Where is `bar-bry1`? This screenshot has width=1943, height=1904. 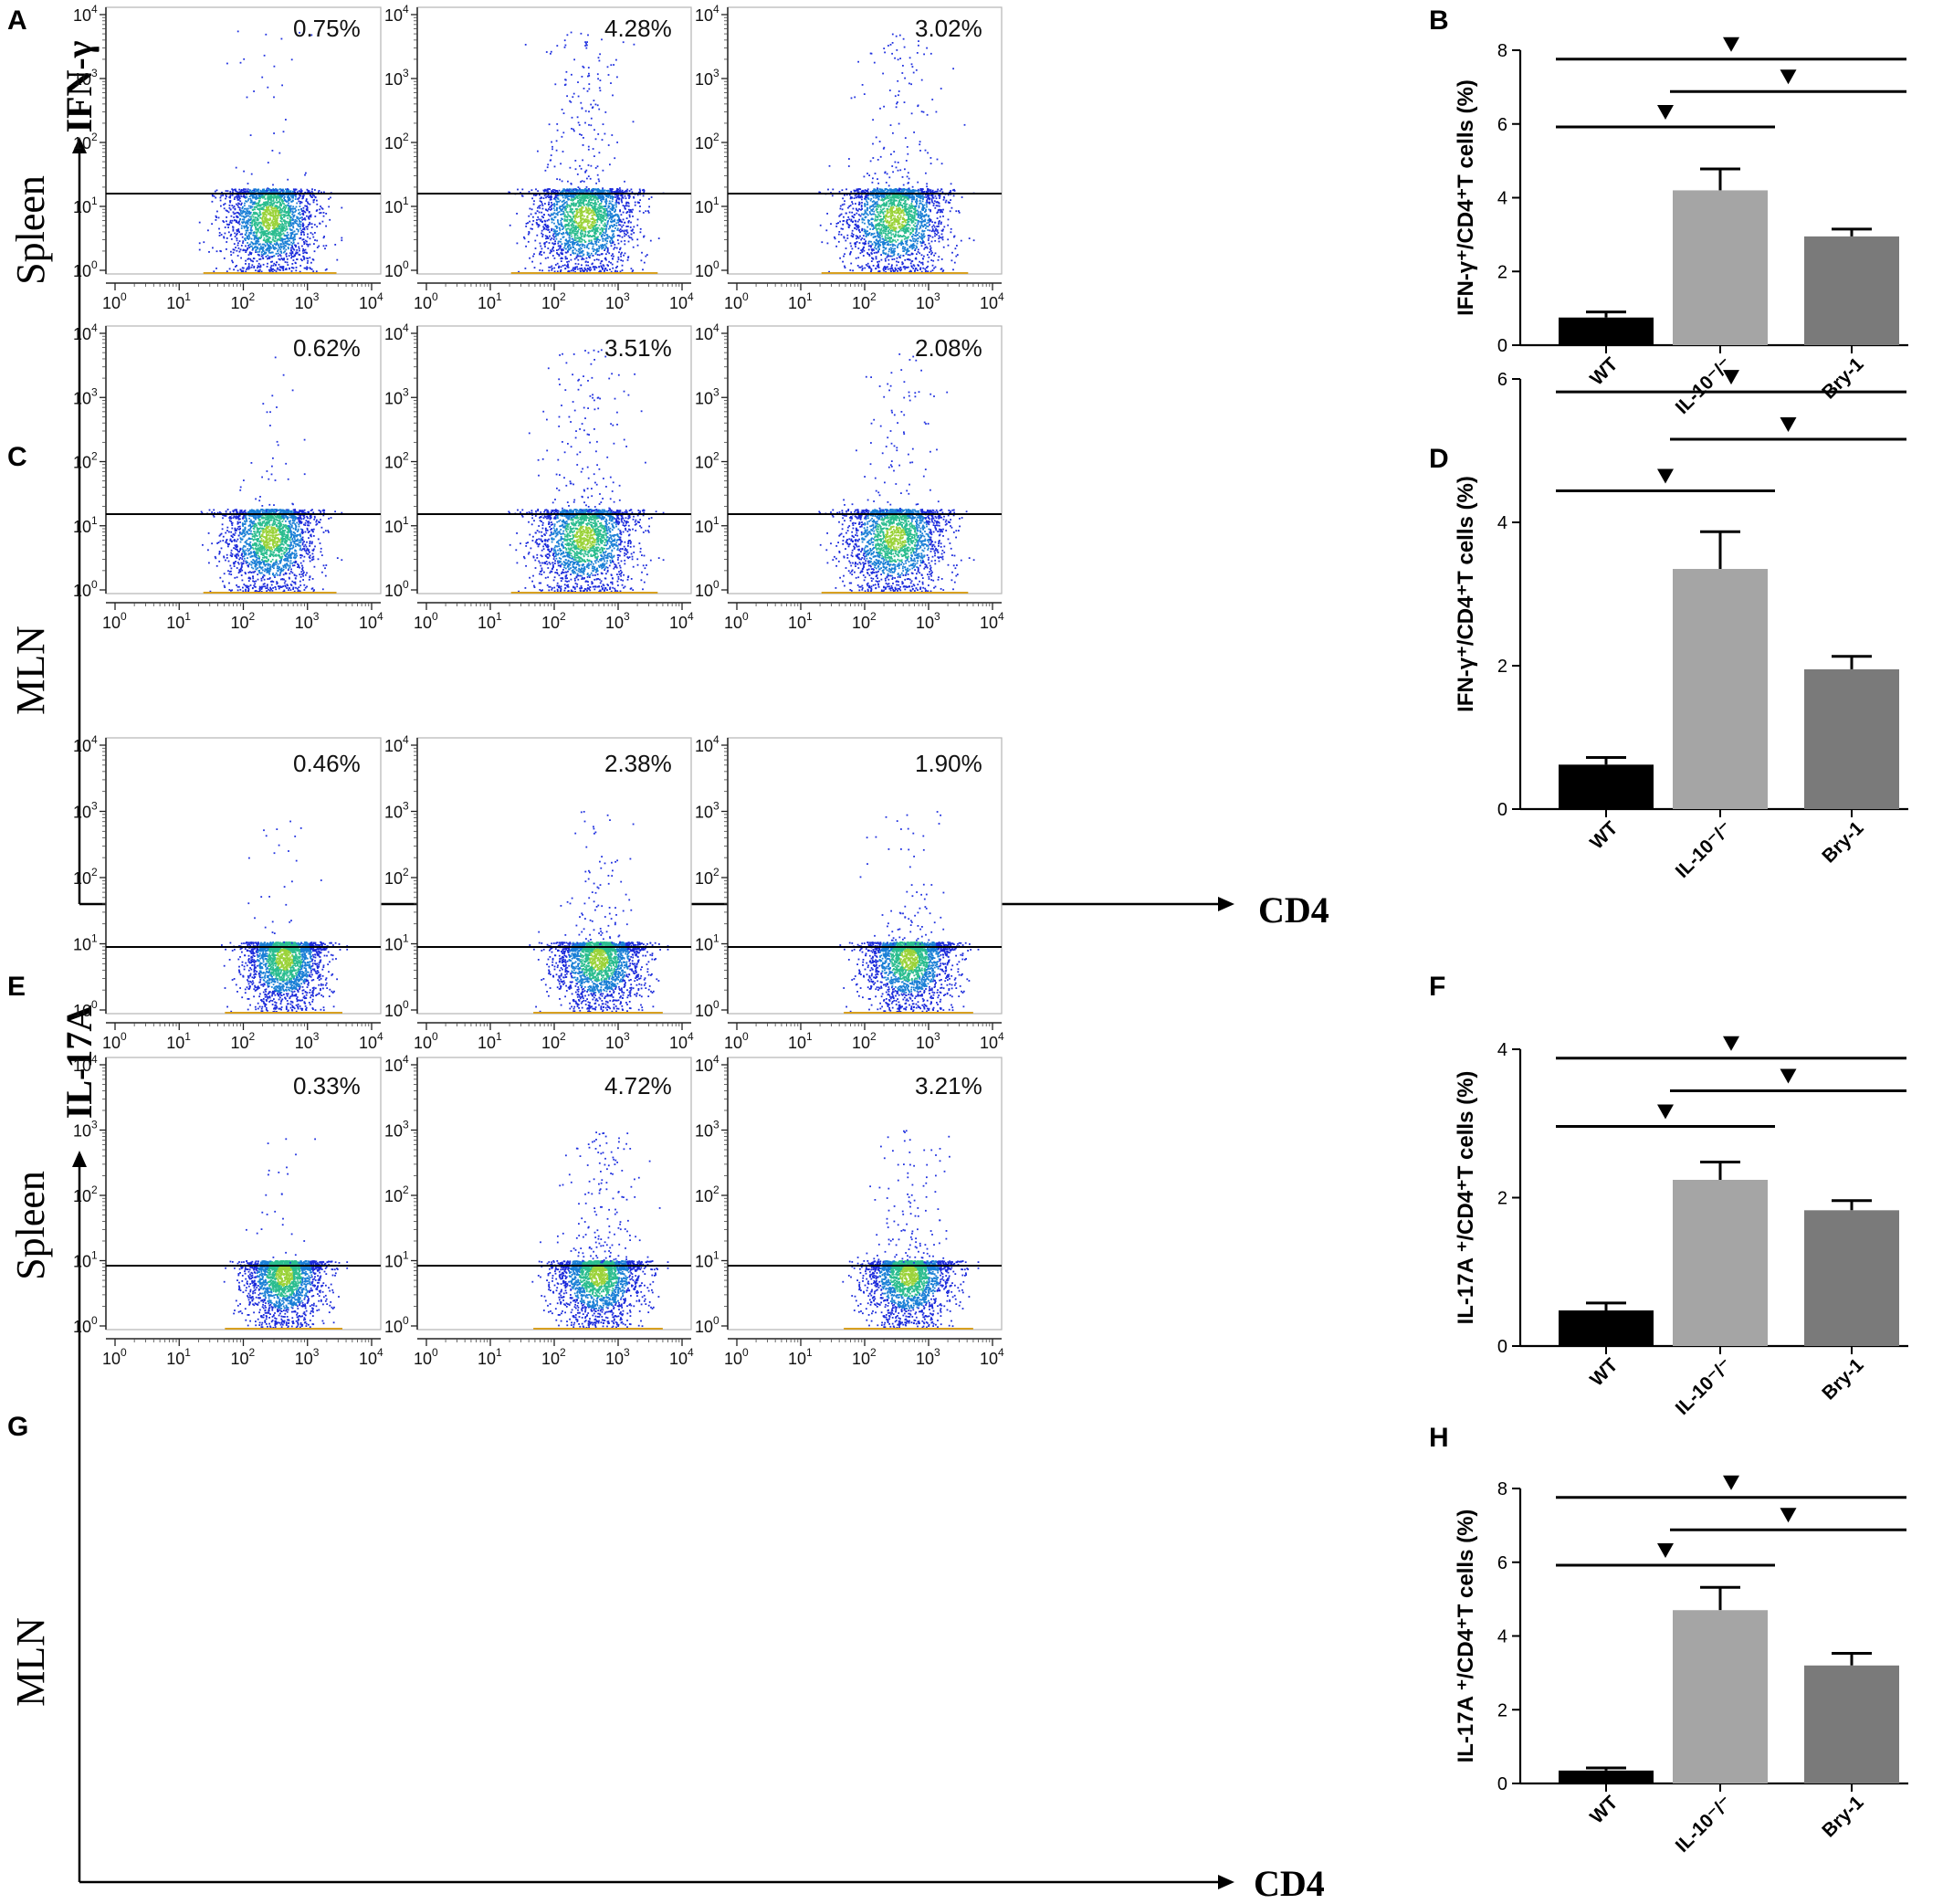
bar-bry1 is located at coordinates (1851, 1724).